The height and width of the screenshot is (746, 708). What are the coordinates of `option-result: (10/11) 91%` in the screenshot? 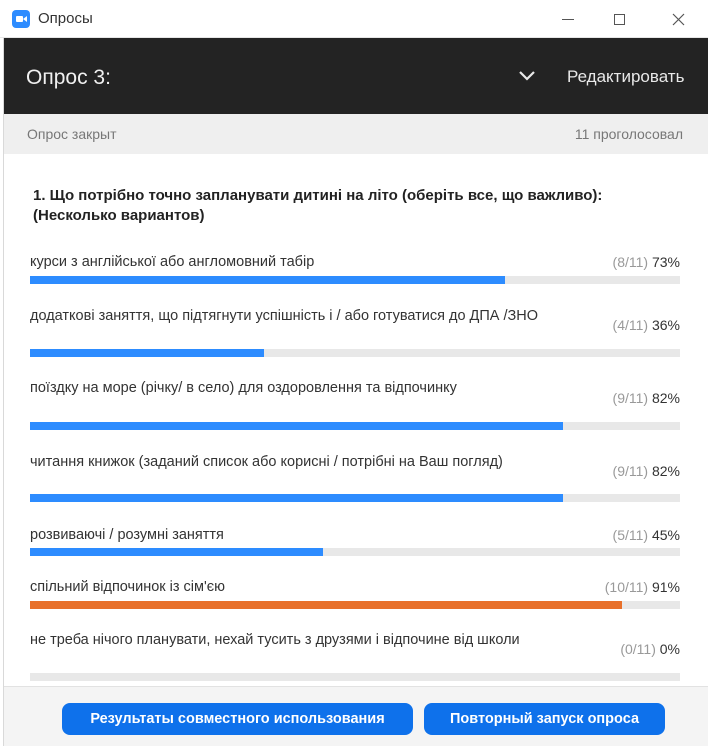 It's located at (642, 587).